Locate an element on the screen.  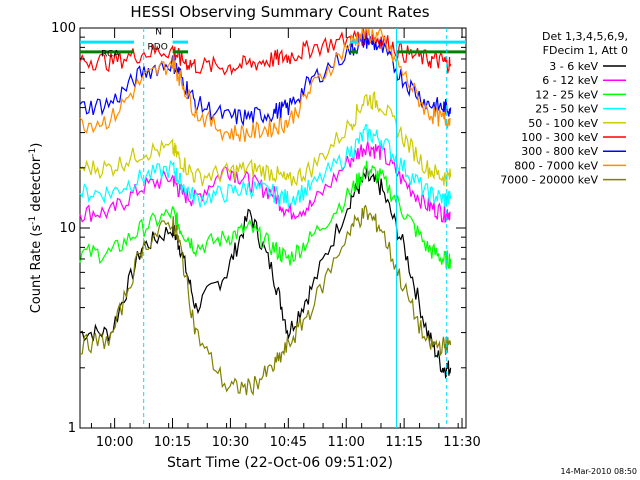
y-axis-label-end: ) is located at coordinates (36, 145).